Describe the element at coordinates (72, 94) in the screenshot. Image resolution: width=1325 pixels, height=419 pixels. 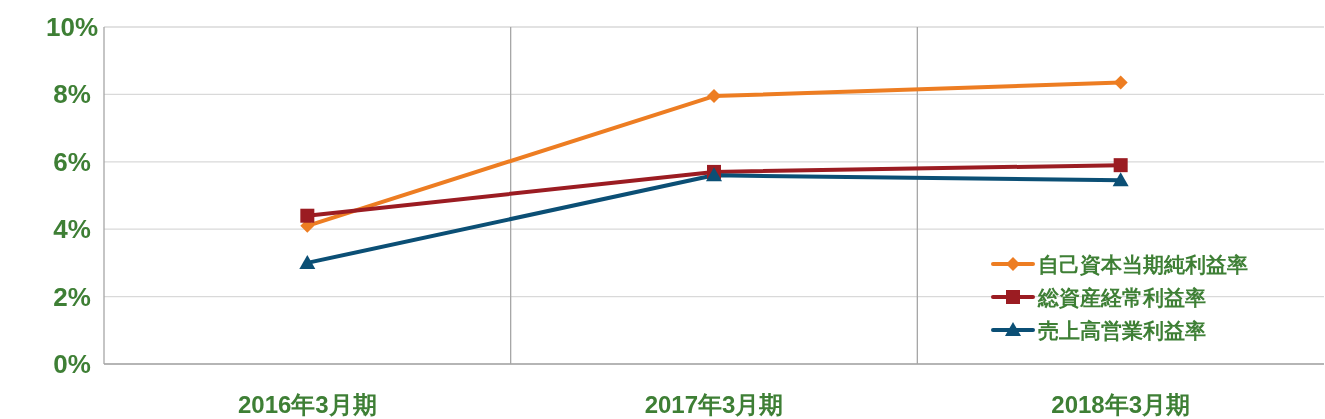
I see `y-tick-label: 8%` at that location.